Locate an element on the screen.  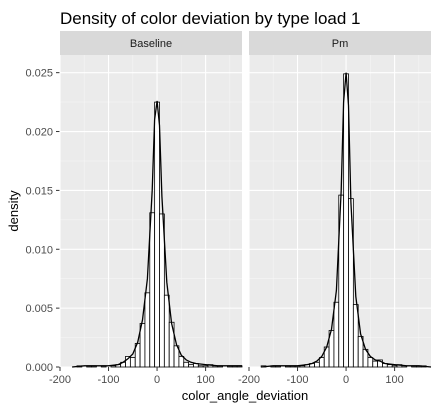
y-tick-label: 0.025 is located at coordinates (39, 74).